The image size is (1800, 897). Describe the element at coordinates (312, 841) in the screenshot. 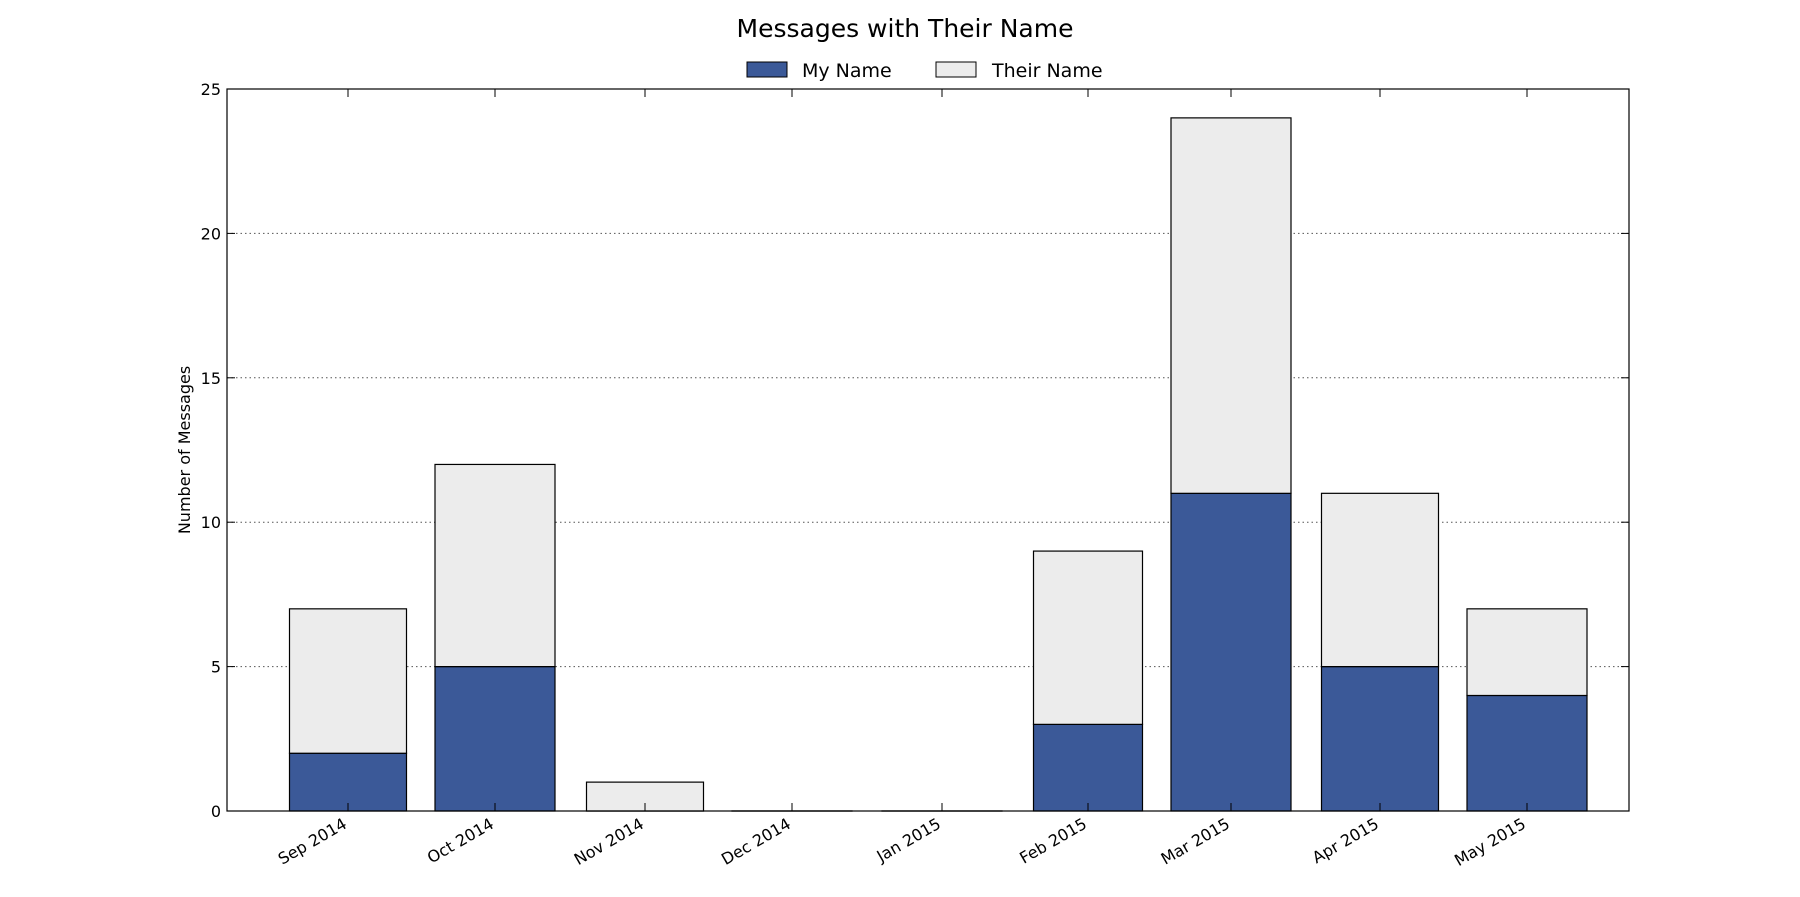

I see `x-tick-label: Sep 2014` at that location.